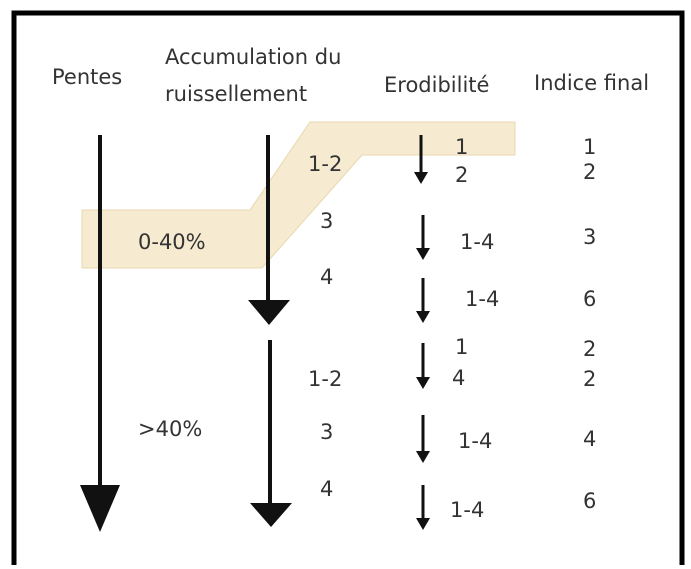 The width and height of the screenshot is (691, 569). What do you see at coordinates (591, 83) in the screenshot?
I see `header: Indice final` at bounding box center [591, 83].